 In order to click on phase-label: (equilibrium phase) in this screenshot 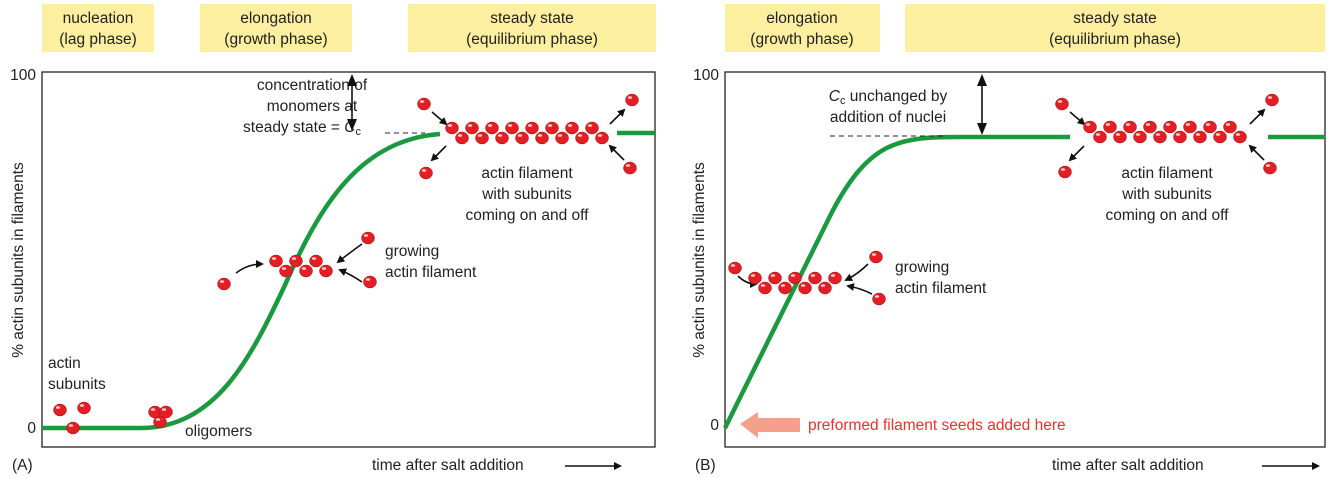, I will do `click(1115, 39)`.